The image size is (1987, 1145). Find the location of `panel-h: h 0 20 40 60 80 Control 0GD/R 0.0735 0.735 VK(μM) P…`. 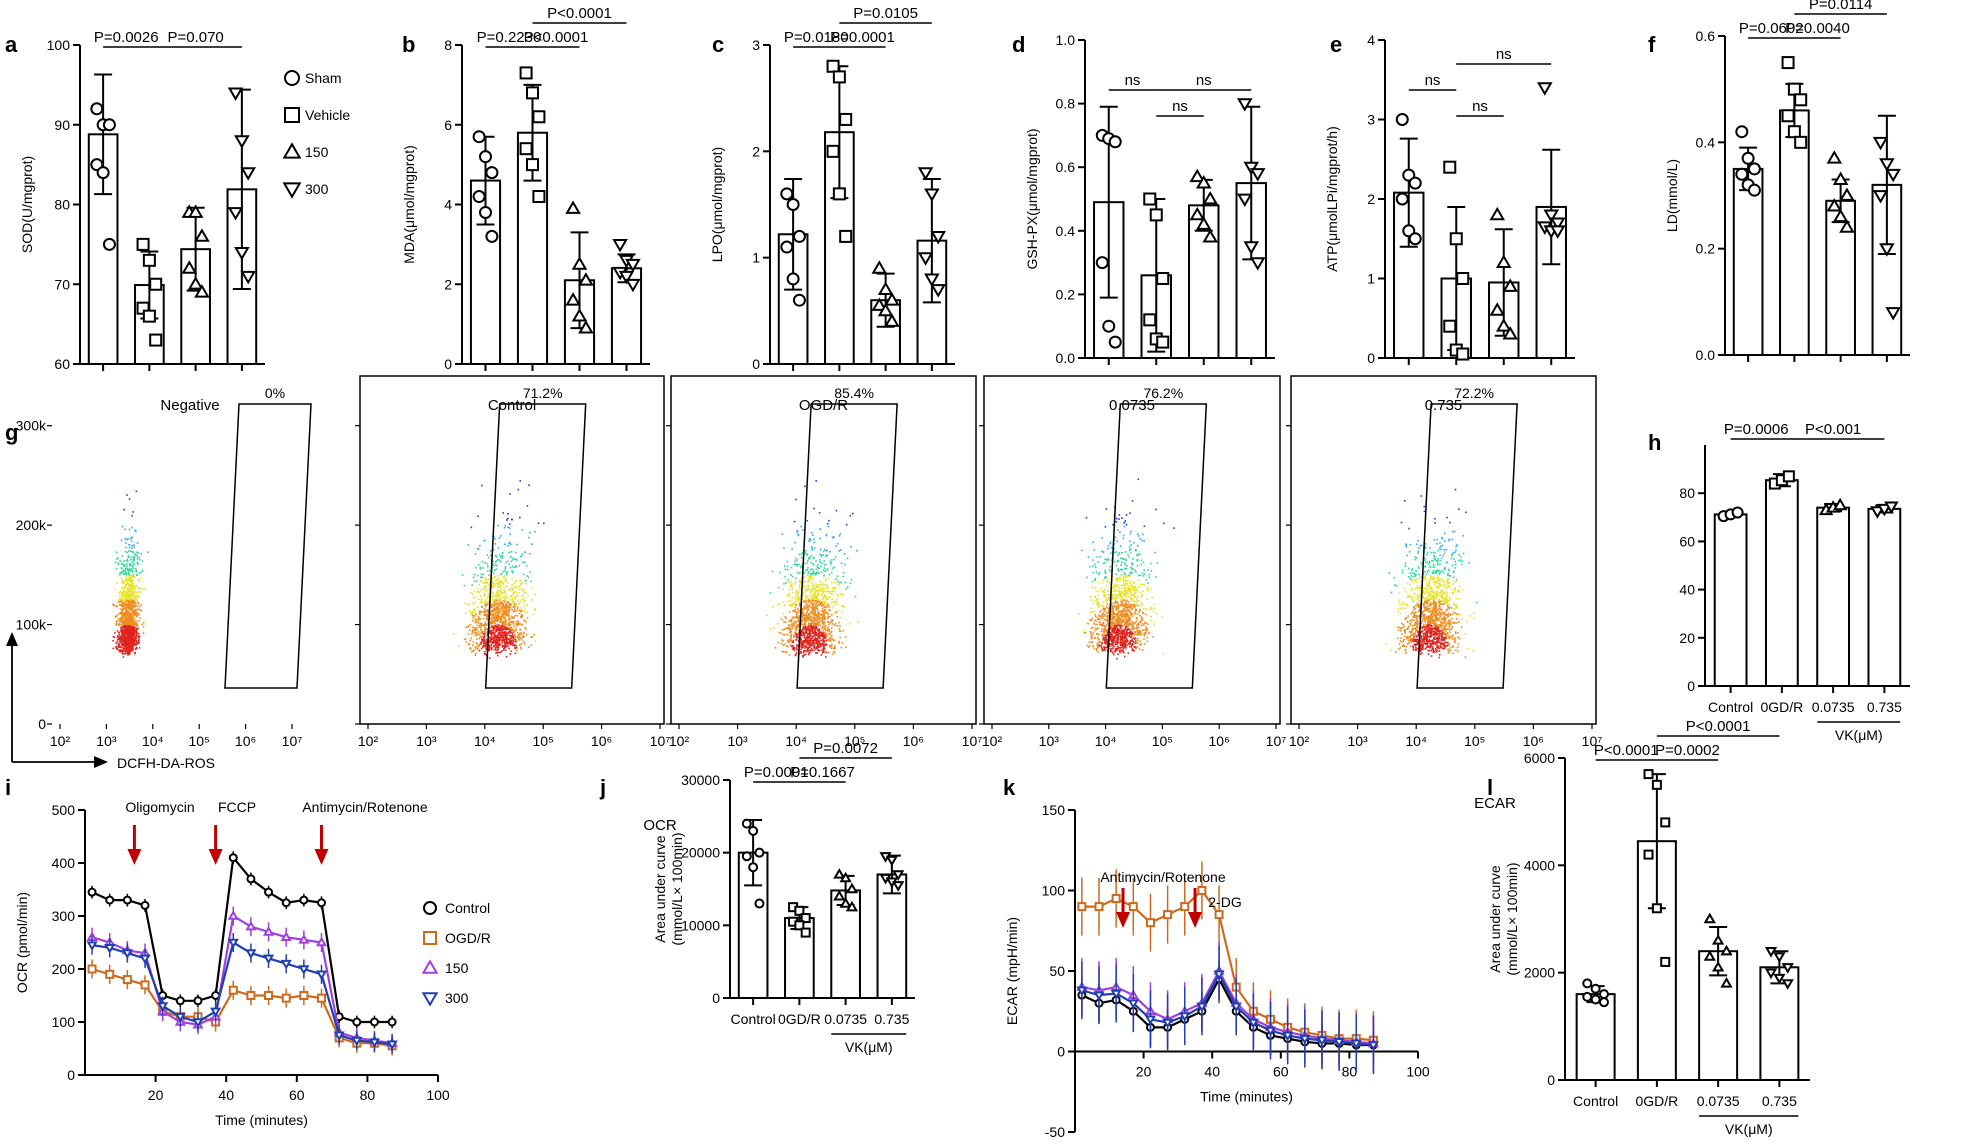

panel-h: h 0 20 40 60 80 Control 0GD/R 0.0735 0.735 VK(μM) P… is located at coordinates (1779, 582).